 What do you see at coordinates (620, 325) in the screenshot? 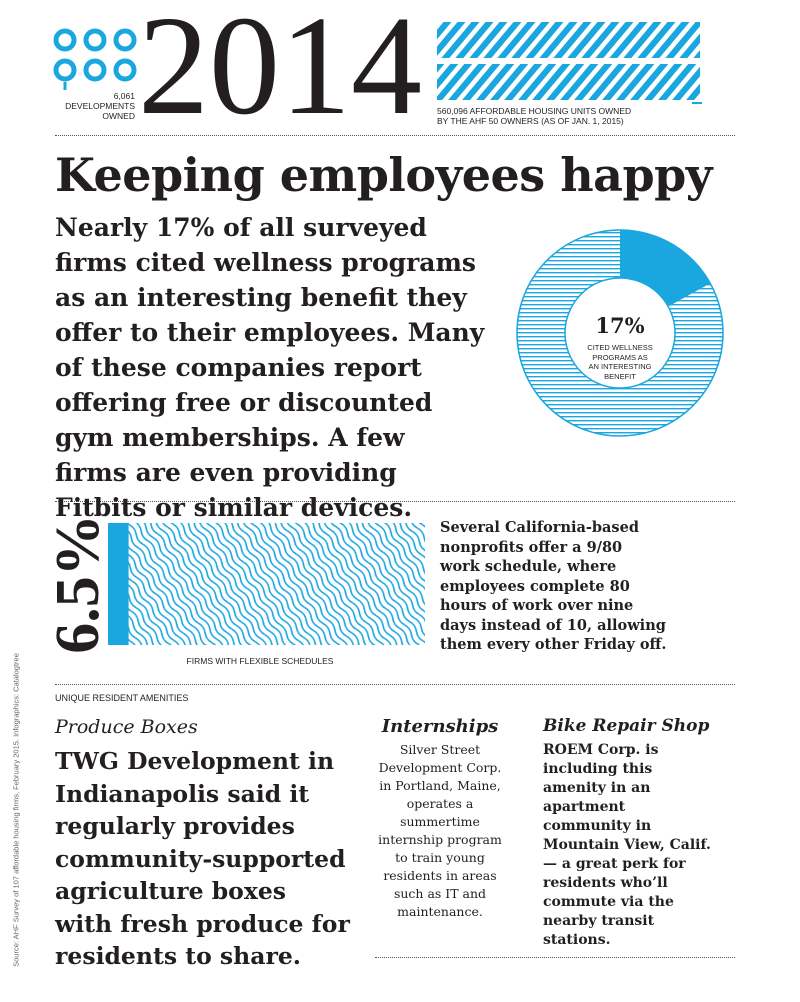
I see `donut-label: 17%` at bounding box center [620, 325].